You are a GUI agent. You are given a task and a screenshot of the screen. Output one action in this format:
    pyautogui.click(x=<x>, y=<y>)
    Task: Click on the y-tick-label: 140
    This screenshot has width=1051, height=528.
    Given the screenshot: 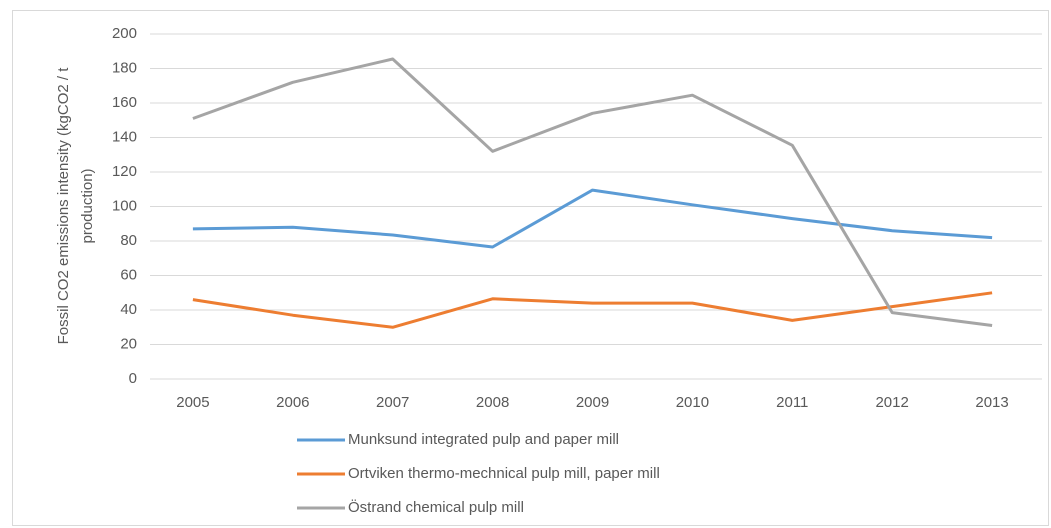 What is the action you would take?
    pyautogui.click(x=124, y=136)
    